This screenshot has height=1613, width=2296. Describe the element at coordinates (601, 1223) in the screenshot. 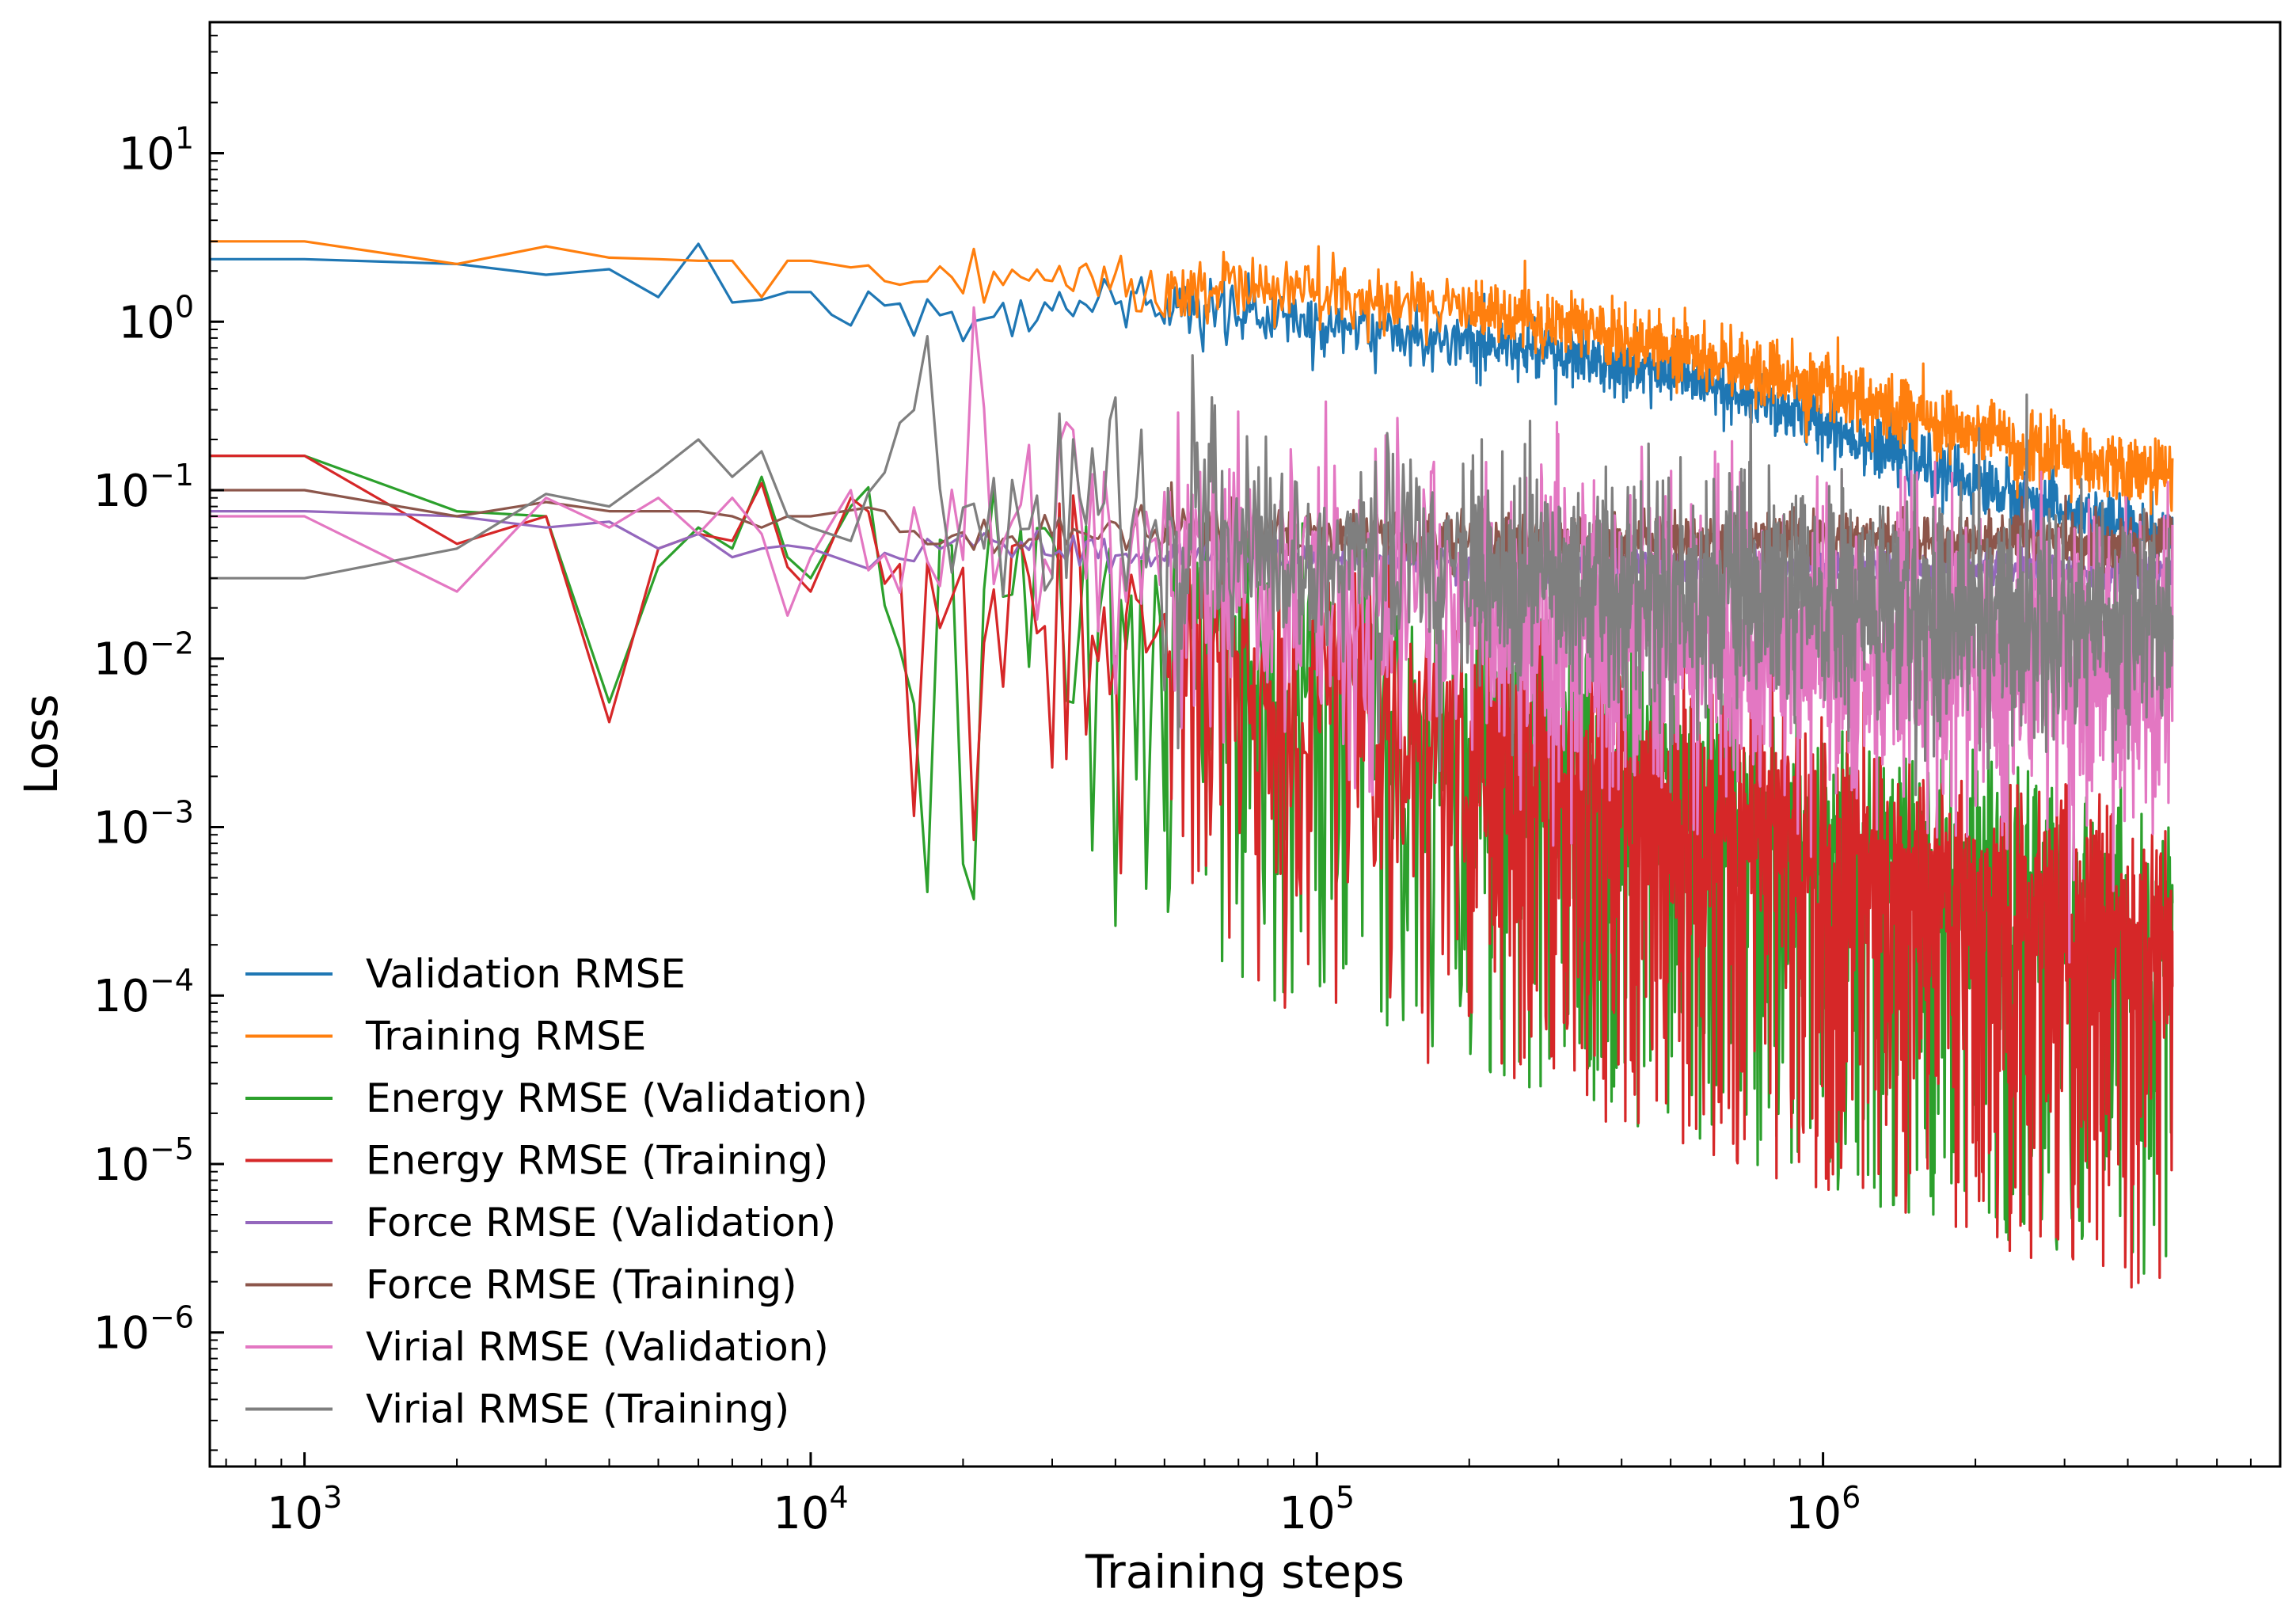

I see `legend-label: Force RMSE (Validation)` at that location.